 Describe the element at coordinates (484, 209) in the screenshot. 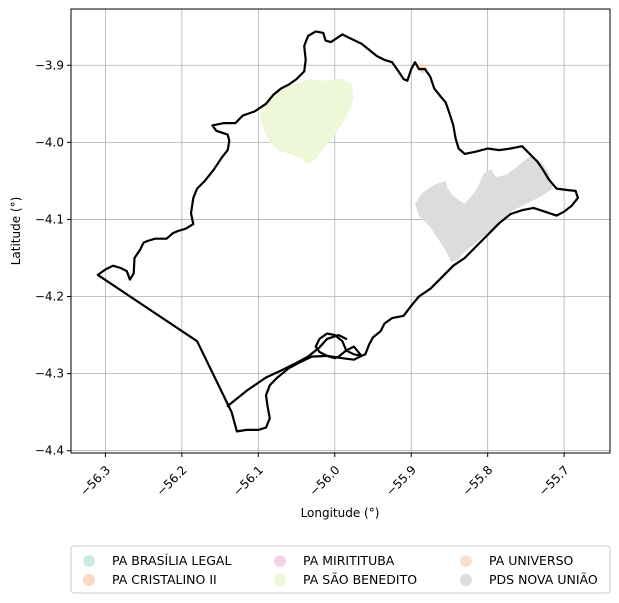

I see `area-pds-nova-uni-o` at that location.